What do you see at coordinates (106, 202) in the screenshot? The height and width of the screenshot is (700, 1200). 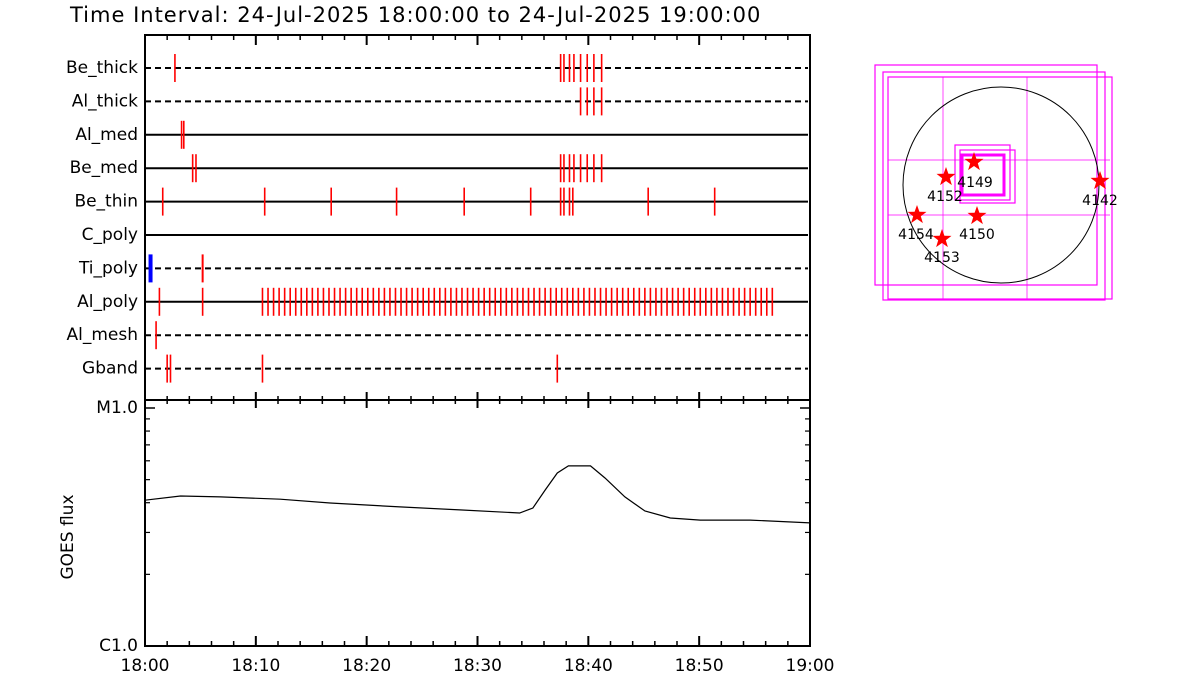 I see `row-label: Be_thin` at bounding box center [106, 202].